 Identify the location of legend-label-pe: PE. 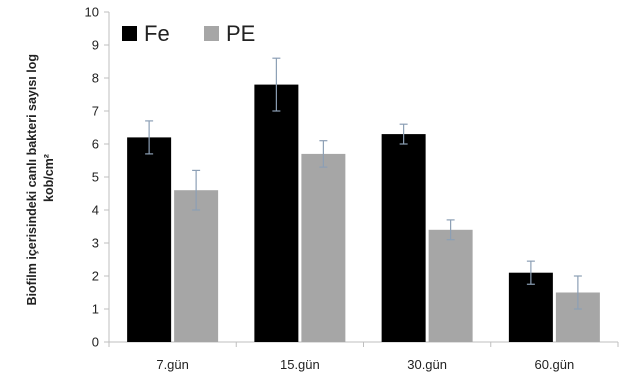
(240, 33).